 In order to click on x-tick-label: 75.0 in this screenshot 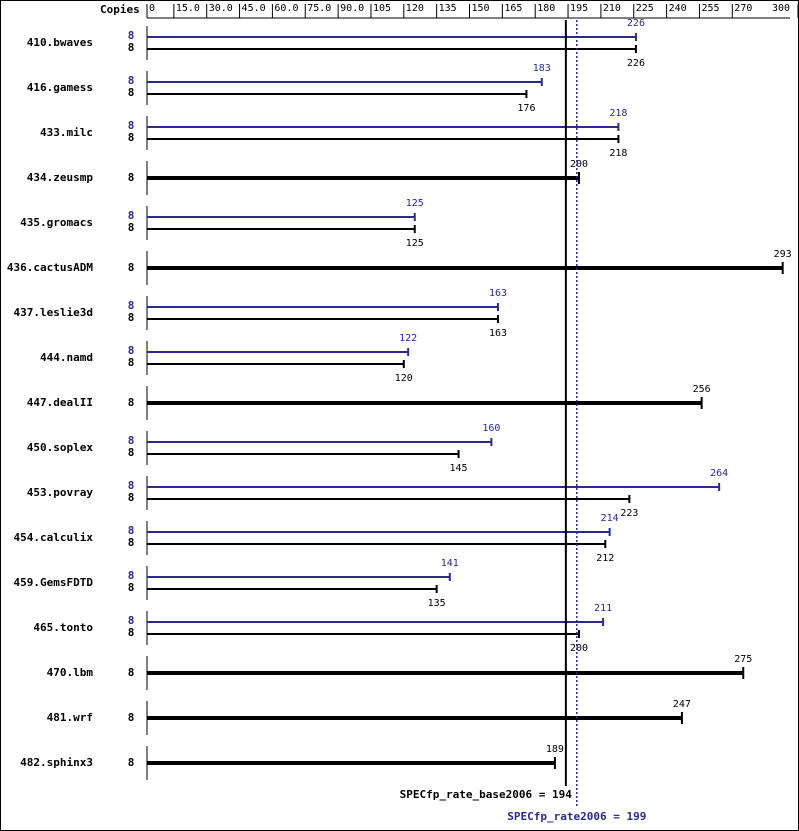, I will do `click(319, 8)`.